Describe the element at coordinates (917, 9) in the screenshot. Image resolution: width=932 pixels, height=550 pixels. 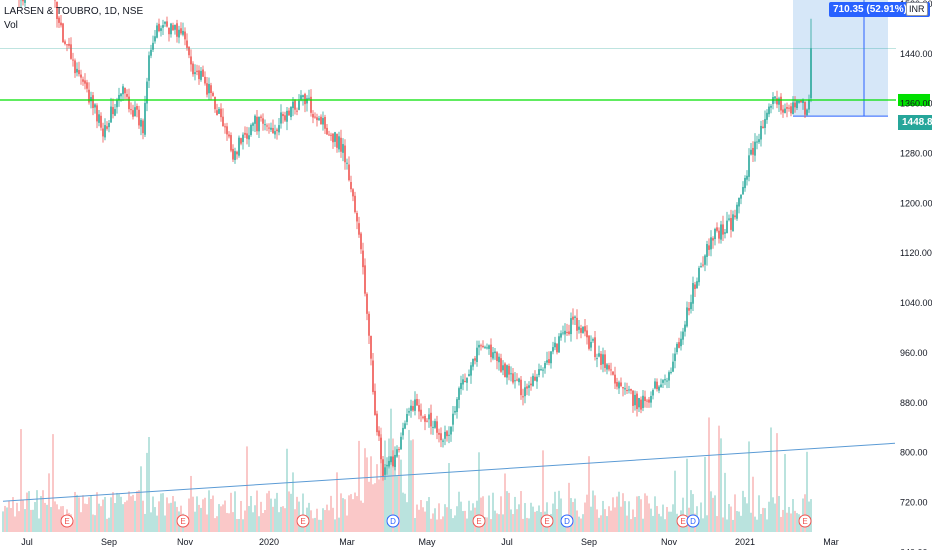
I see `currency-badge: INR` at that location.